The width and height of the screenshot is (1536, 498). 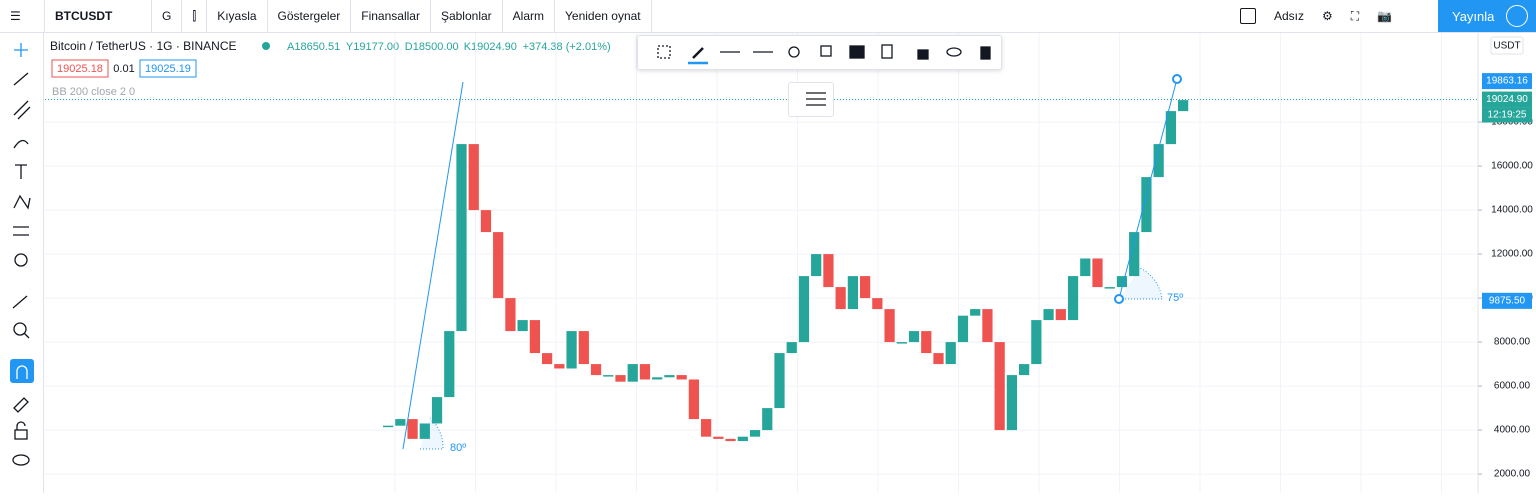 I want to click on y-tick-label: 4000.00, so click(x=1512, y=430).